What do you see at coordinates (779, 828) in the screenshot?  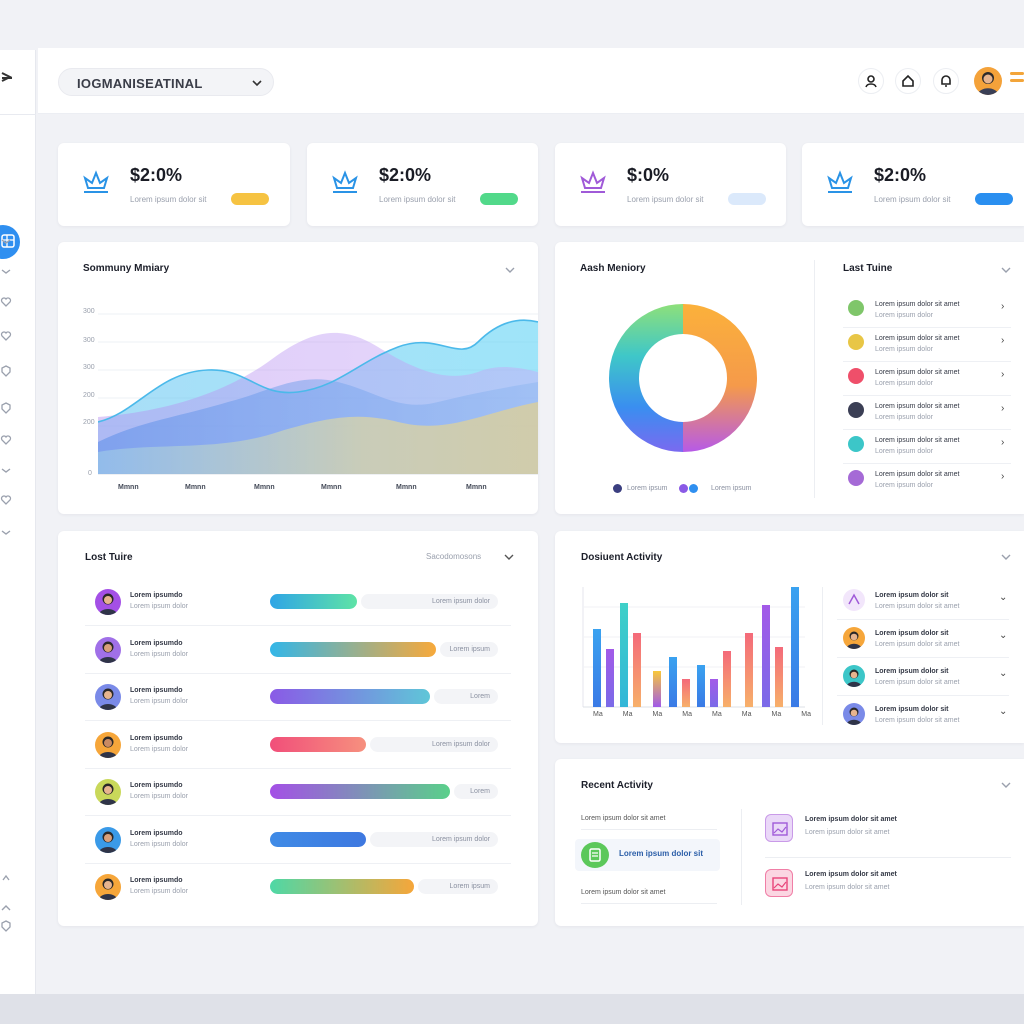 I see `image-icon` at bounding box center [779, 828].